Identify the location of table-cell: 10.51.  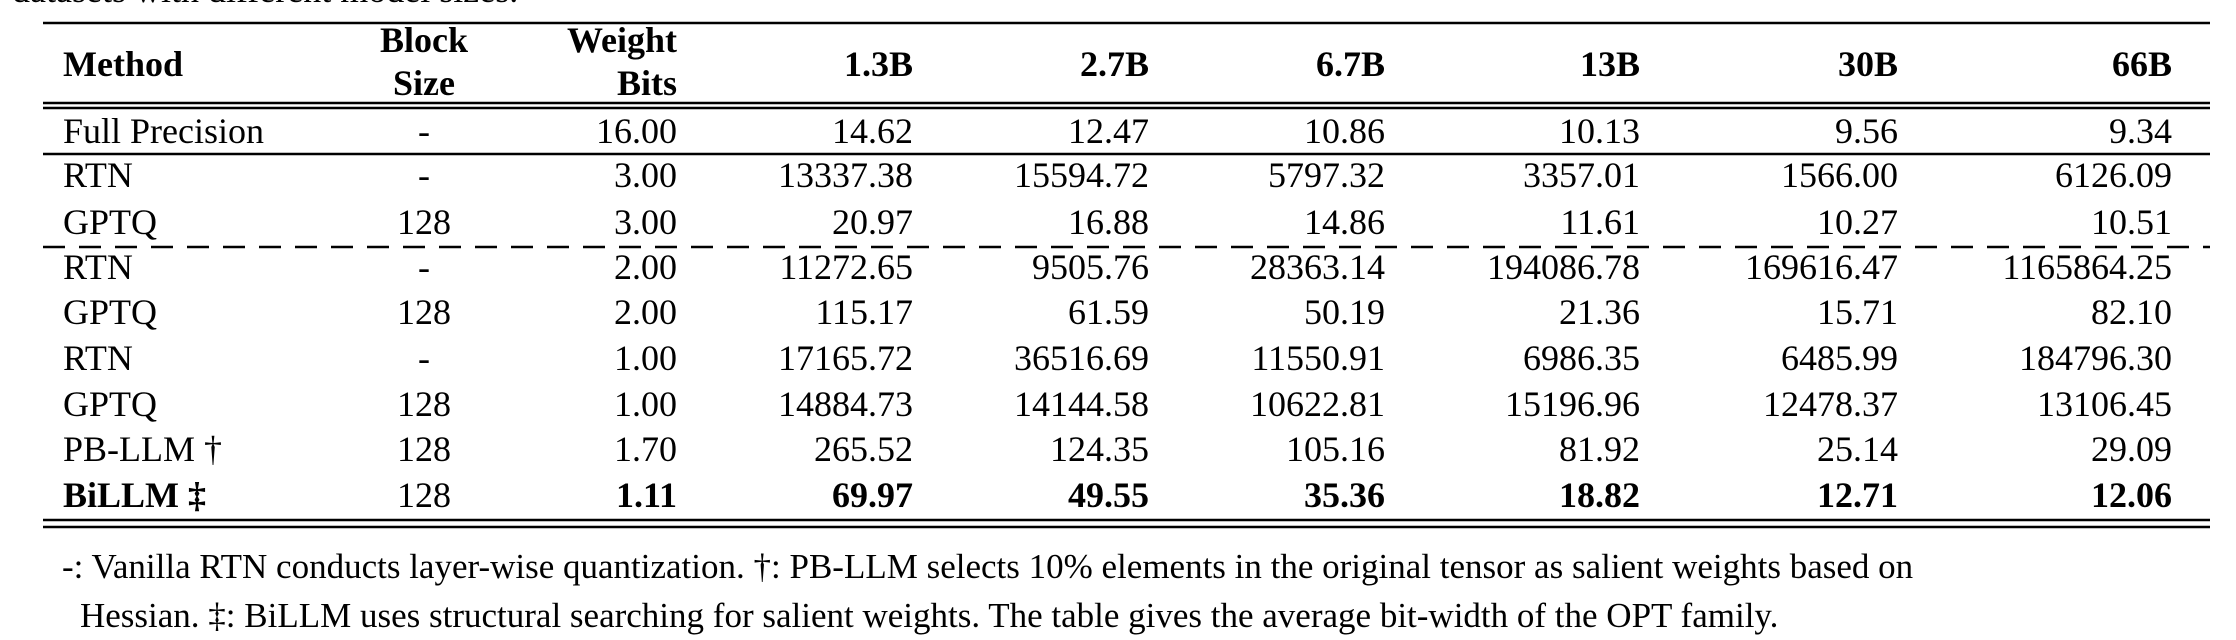
(2131, 222).